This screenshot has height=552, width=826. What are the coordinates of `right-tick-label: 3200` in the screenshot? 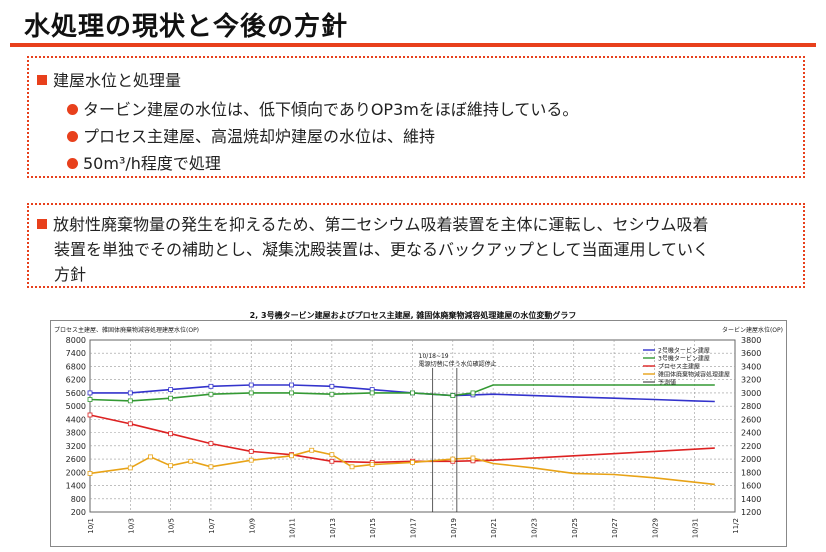 It's located at (751, 380).